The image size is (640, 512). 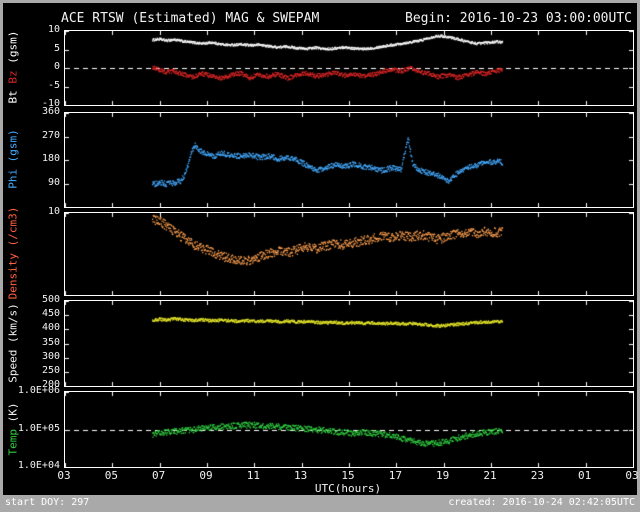 What do you see at coordinates (50, 356) in the screenshot?
I see `y-tick-label: 300` at bounding box center [50, 356].